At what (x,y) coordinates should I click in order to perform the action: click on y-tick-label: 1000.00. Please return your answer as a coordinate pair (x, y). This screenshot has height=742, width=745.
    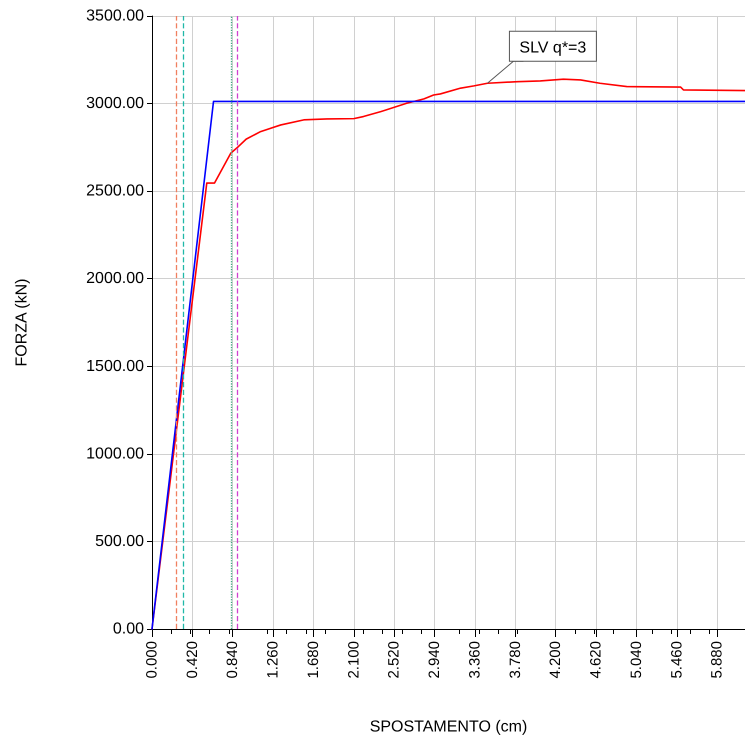
    Looking at the image, I should click on (115, 453).